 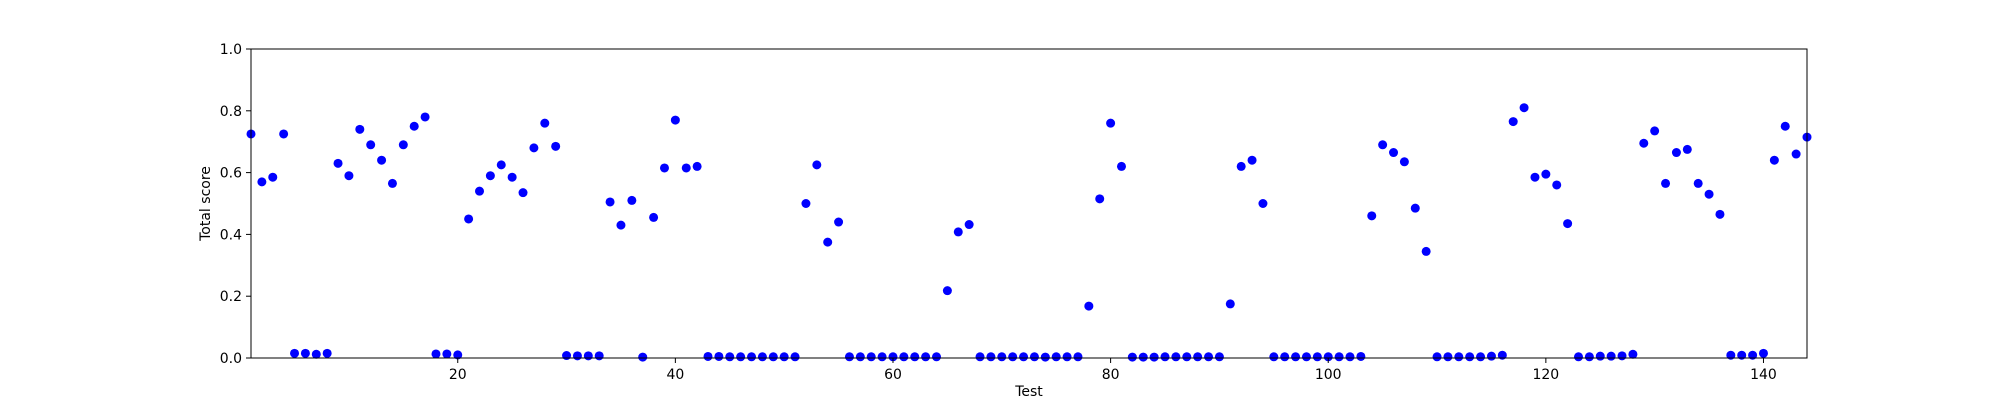 What do you see at coordinates (1545, 375) in the screenshot?
I see `x-tick-label: 120` at bounding box center [1545, 375].